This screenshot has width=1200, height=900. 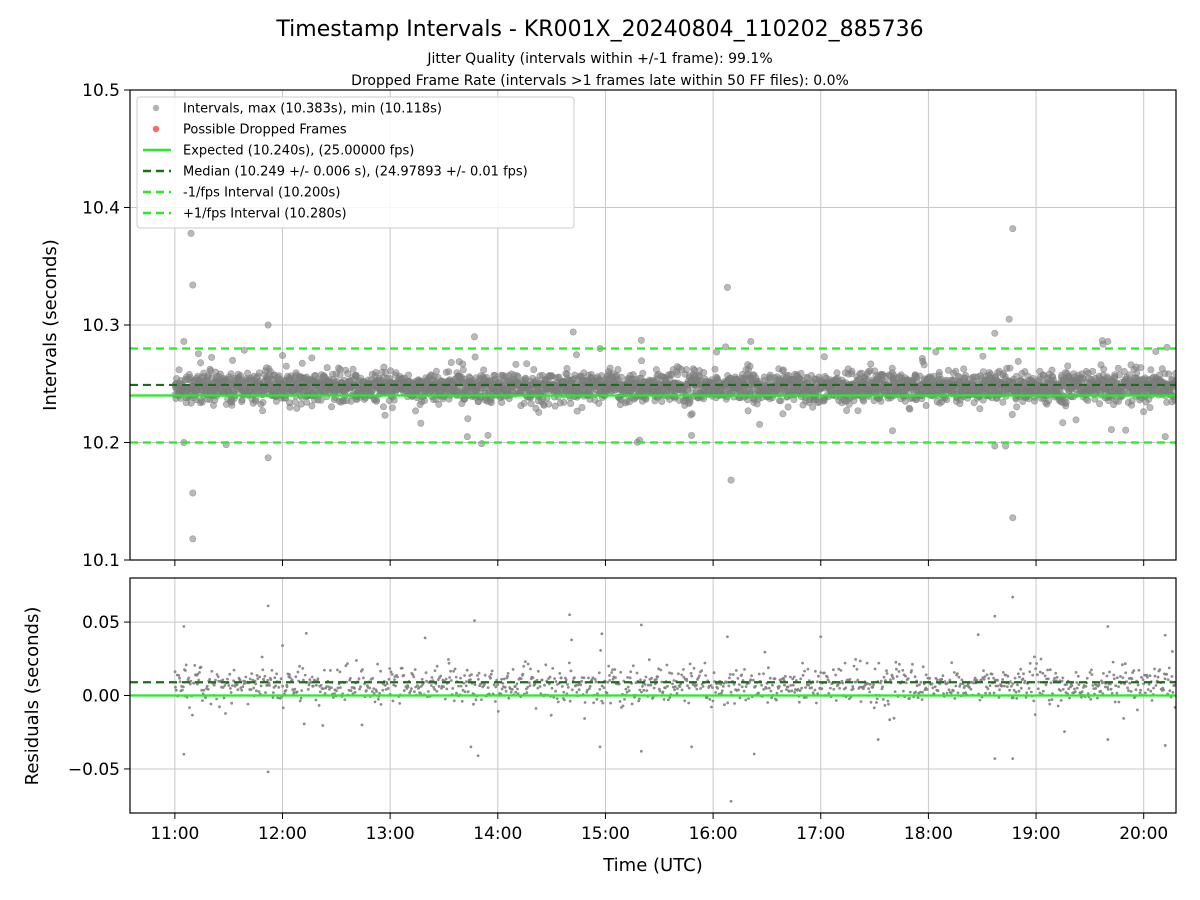 What do you see at coordinates (101, 623) in the screenshot?
I see `y-tick-label: 0.05` at bounding box center [101, 623].